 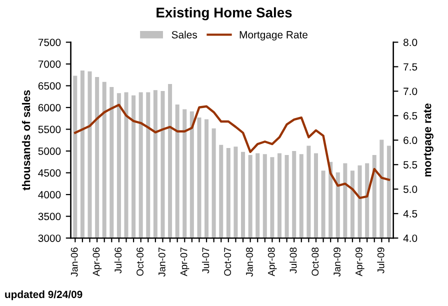 What do you see at coordinates (410, 238) in the screenshot?
I see `y2-tick-label: 4.0` at bounding box center [410, 238].